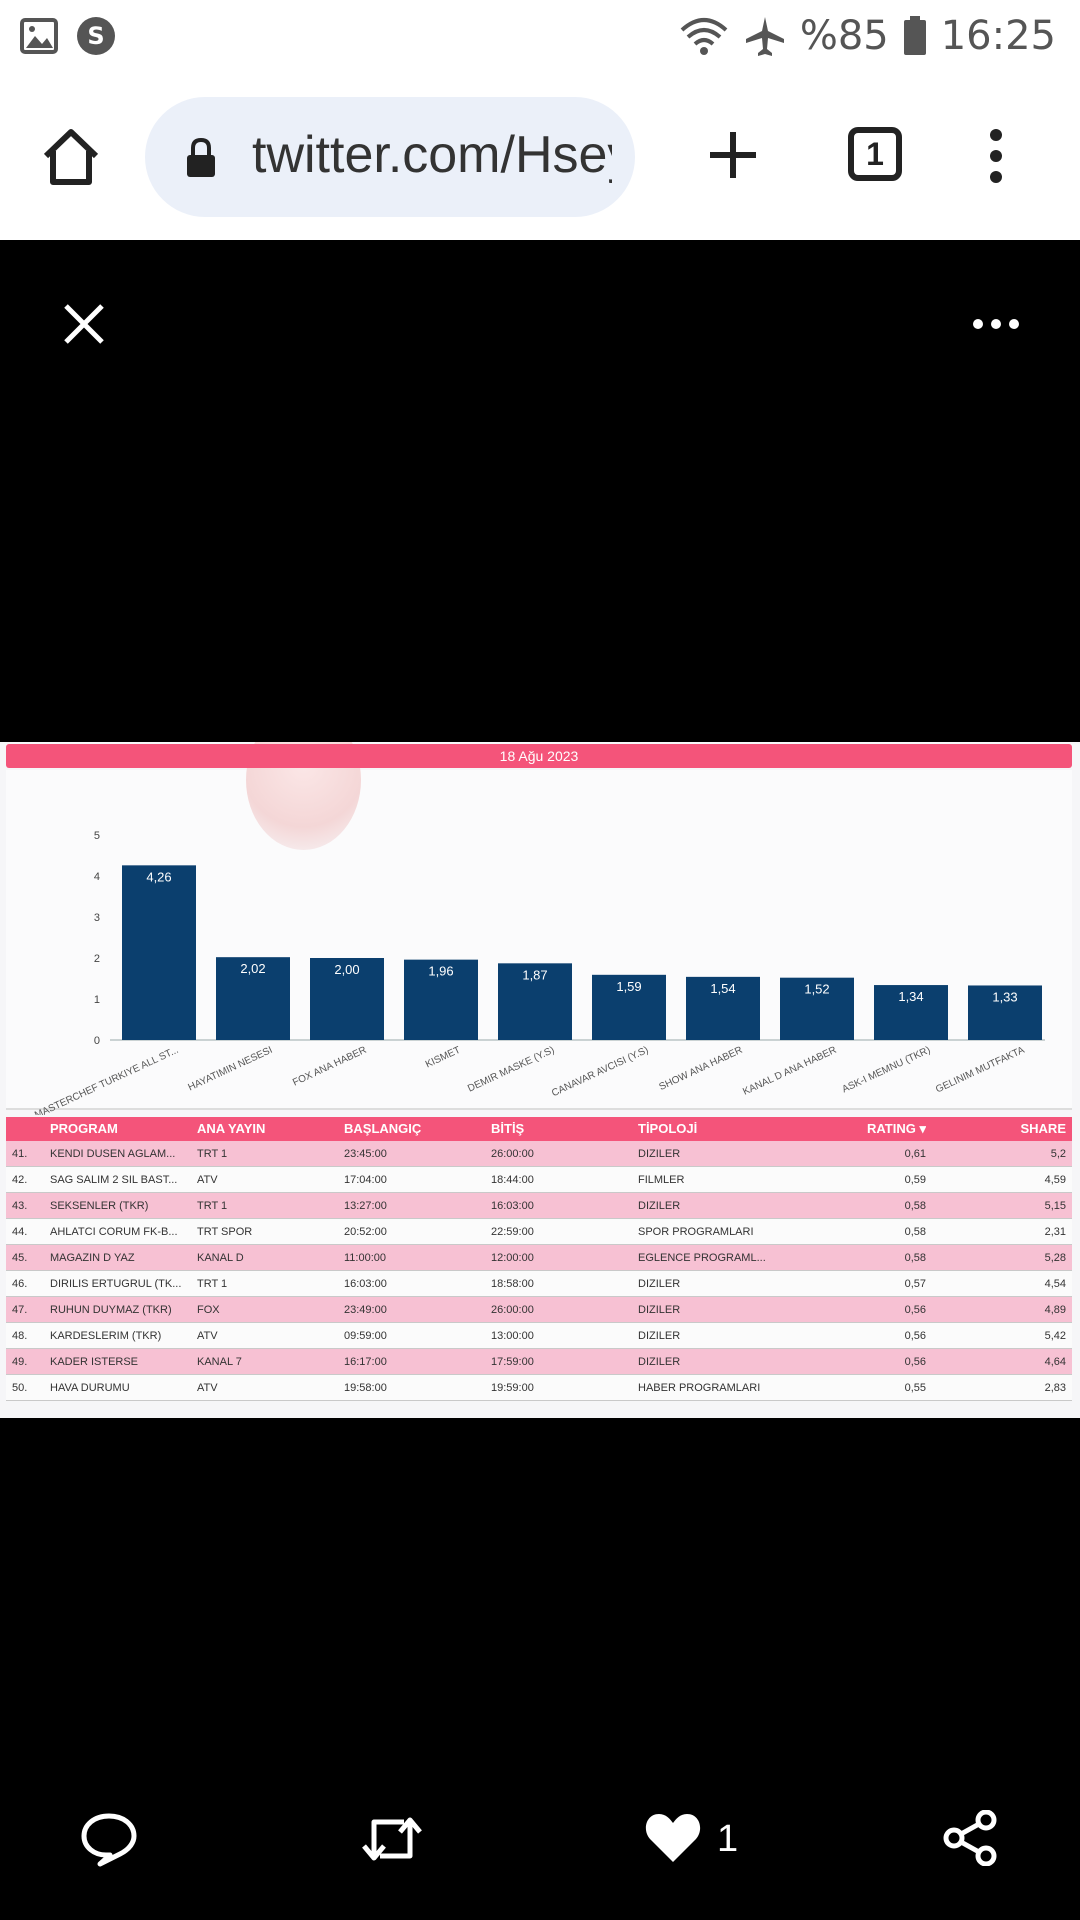  Describe the element at coordinates (84, 1128) in the screenshot. I see `header-program: PROGRAM` at that location.